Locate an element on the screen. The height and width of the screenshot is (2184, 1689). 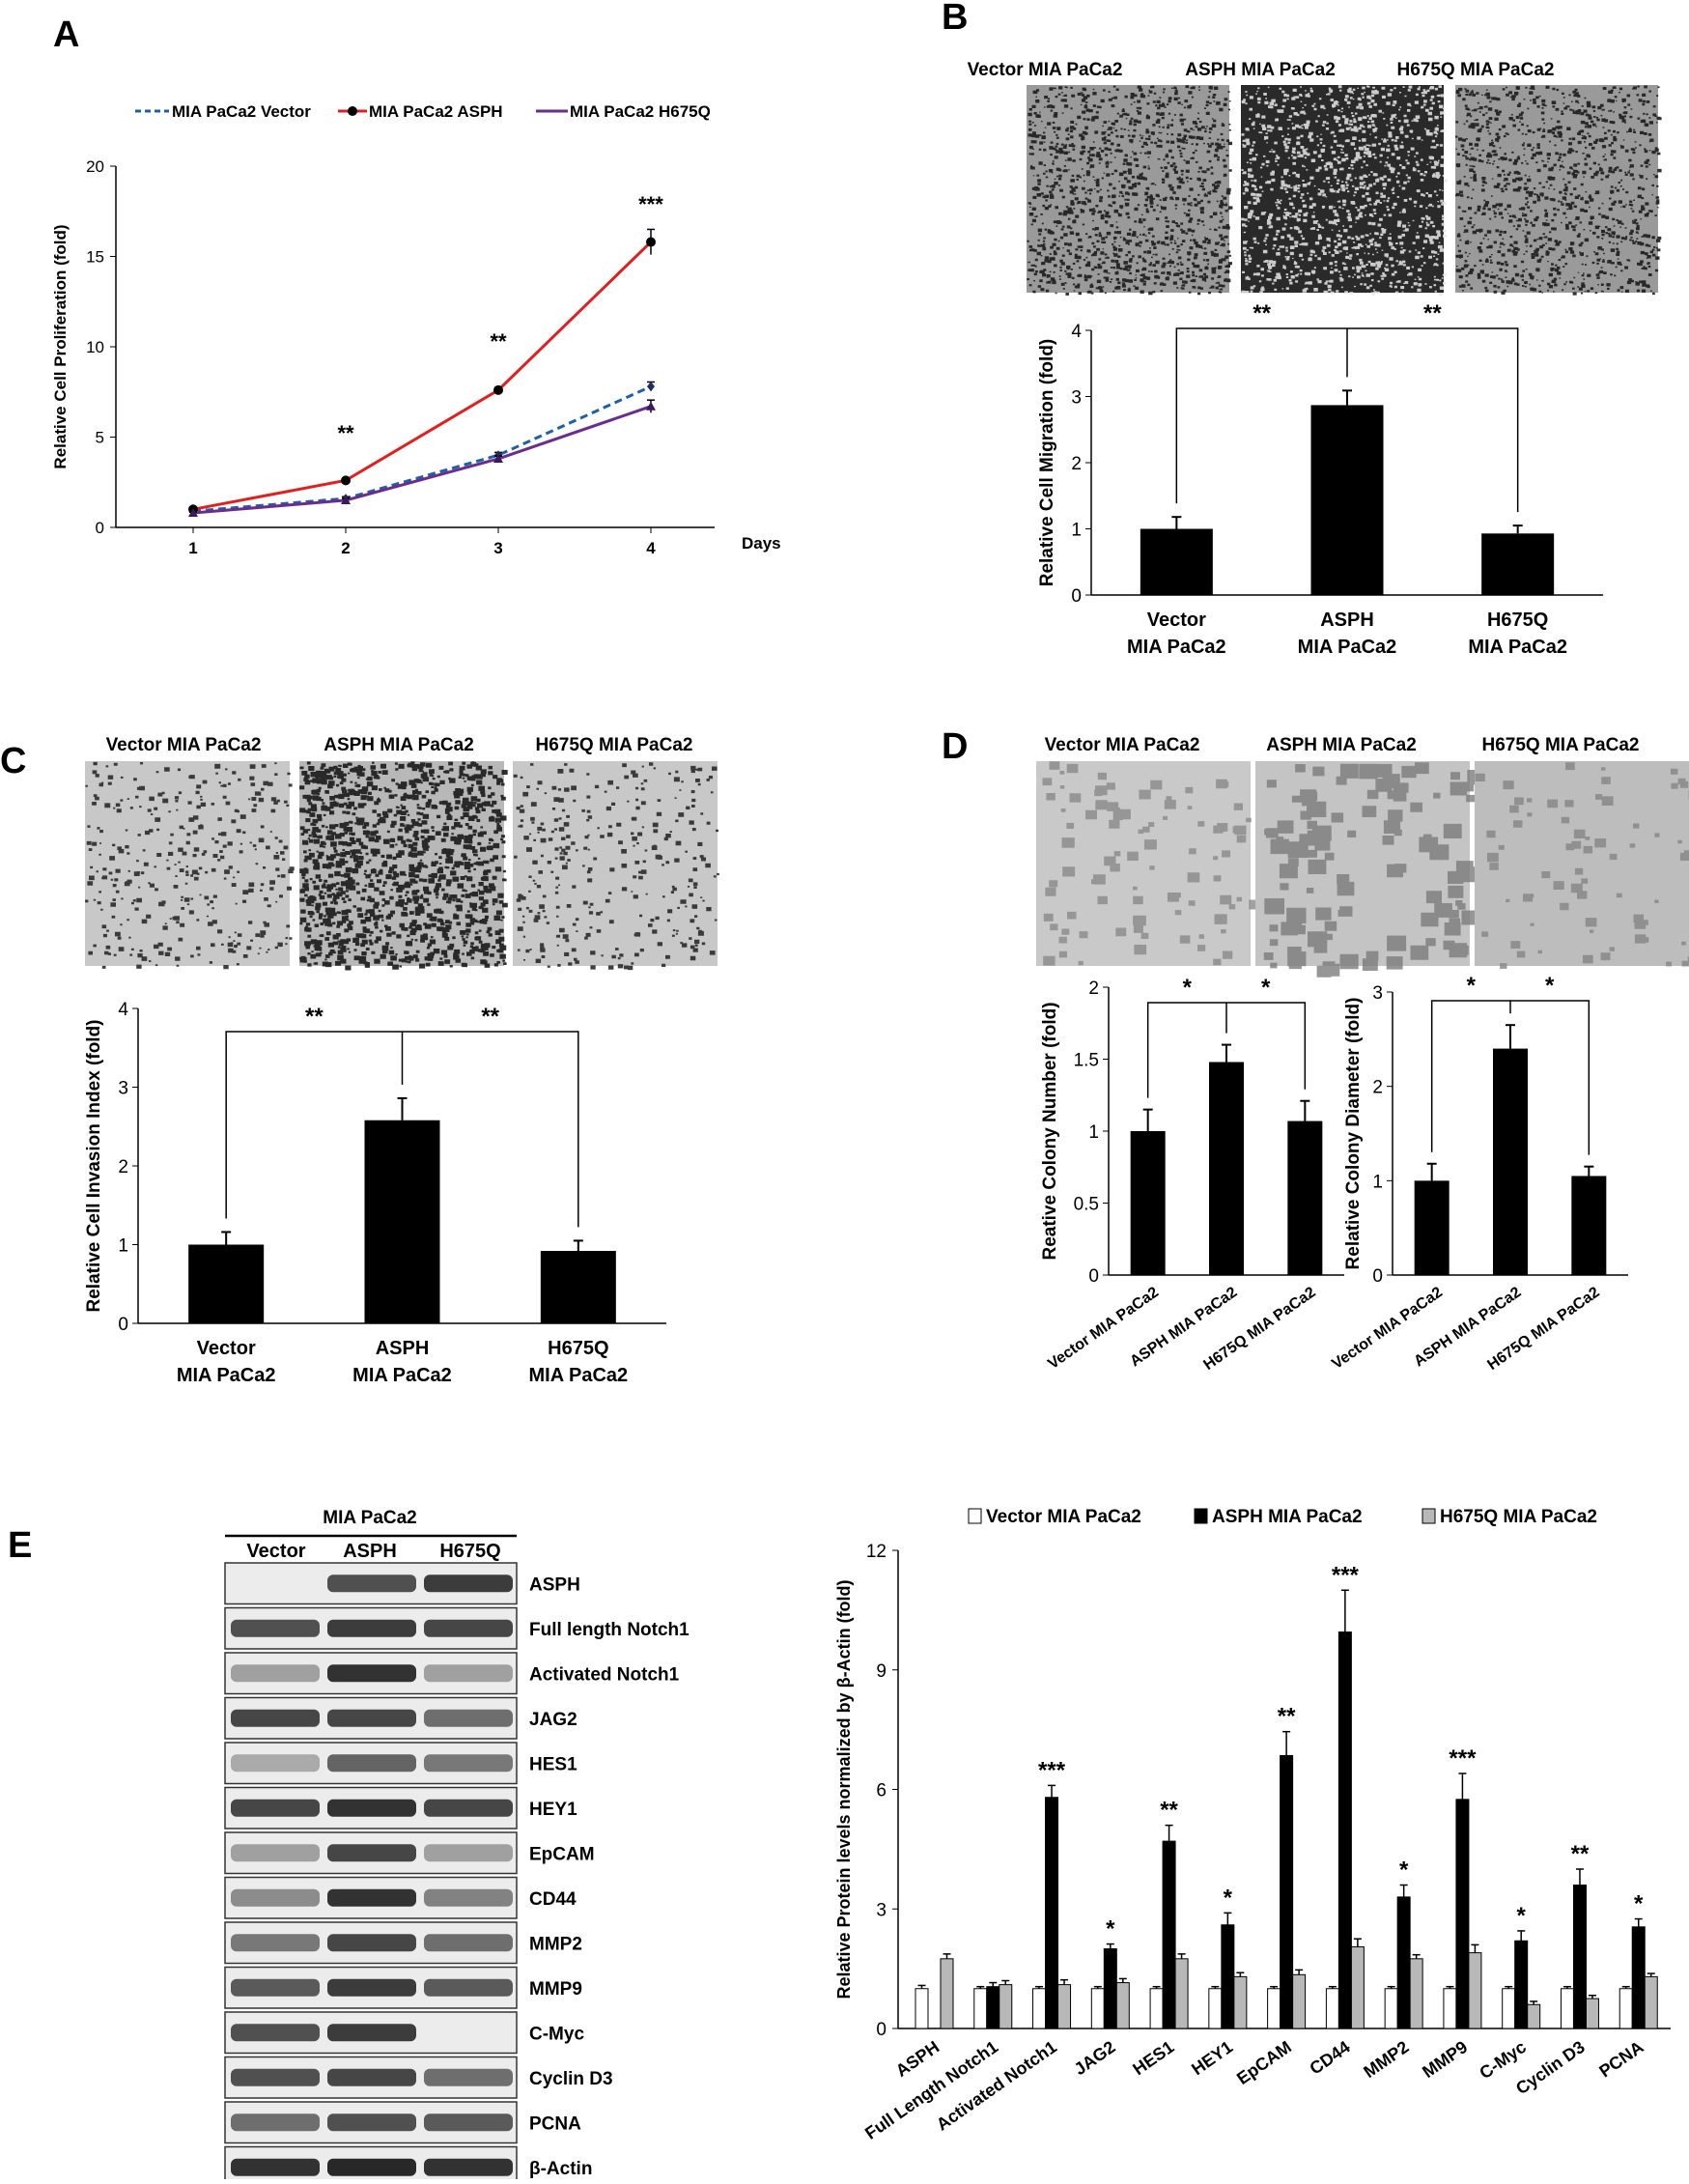
B-y-tick-label: 1 is located at coordinates (1076, 531).